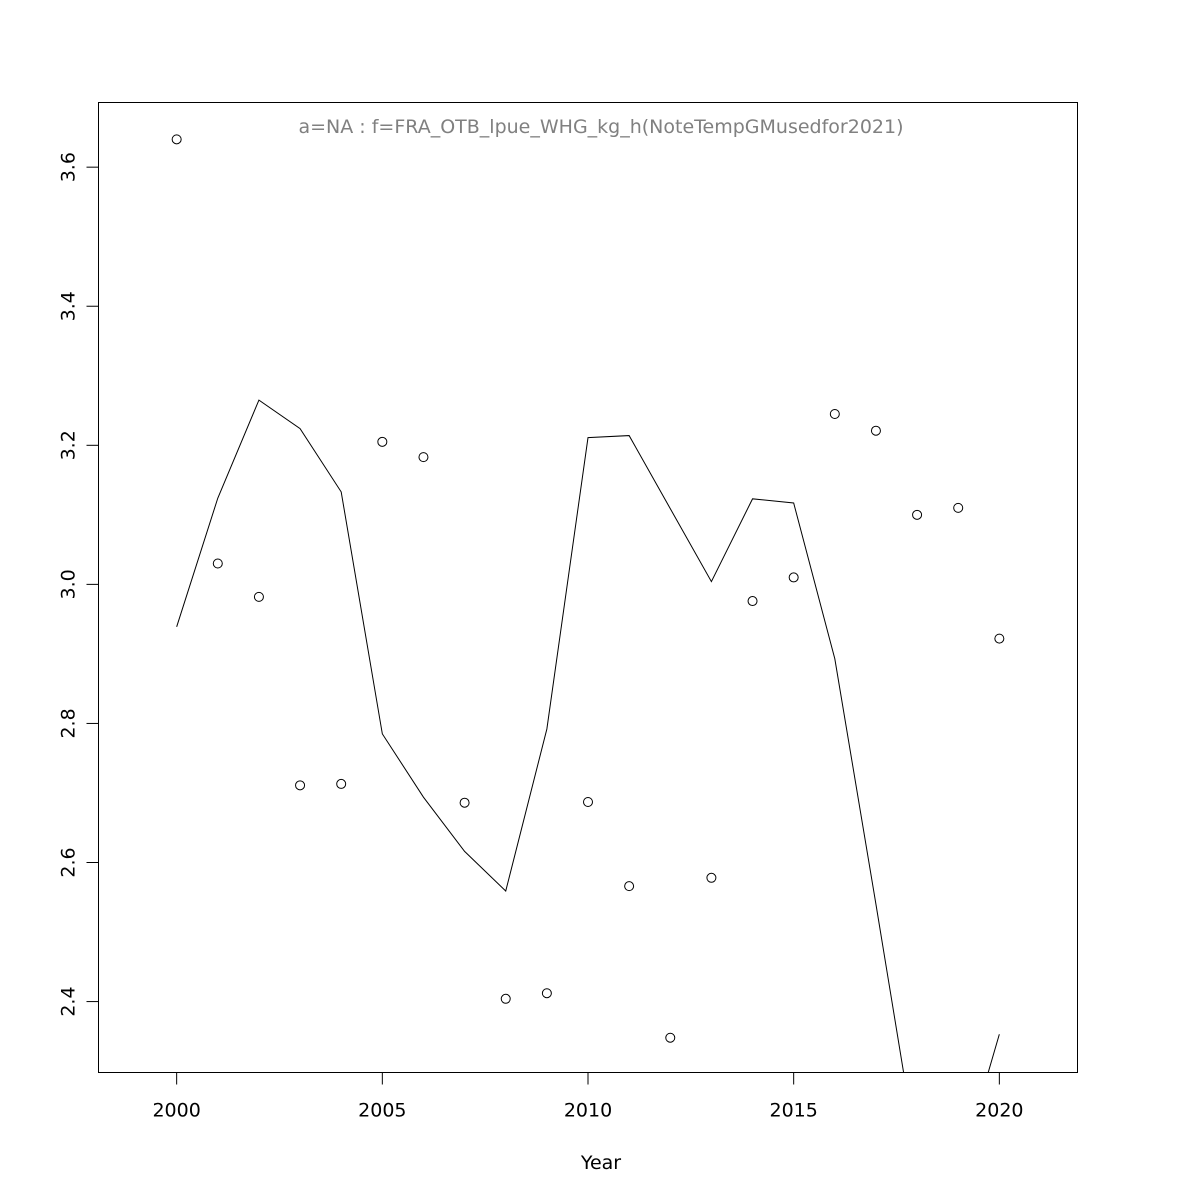 The height and width of the screenshot is (1200, 1200). What do you see at coordinates (69, 862) in the screenshot?
I see `y-tick-label: 2.6` at bounding box center [69, 862].